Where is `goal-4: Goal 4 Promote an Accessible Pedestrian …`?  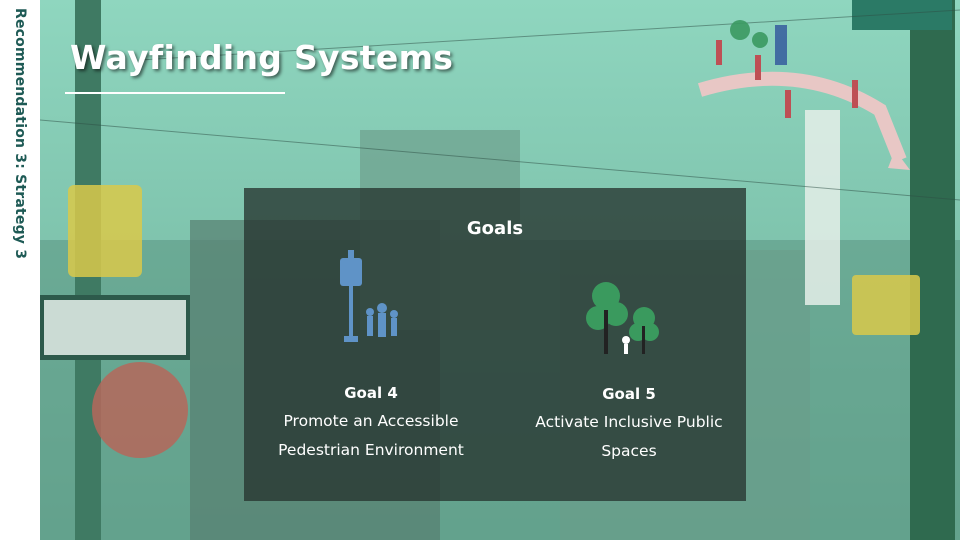 goal-4: Goal 4 Promote an Accessible Pedestrian … is located at coordinates (371, 422).